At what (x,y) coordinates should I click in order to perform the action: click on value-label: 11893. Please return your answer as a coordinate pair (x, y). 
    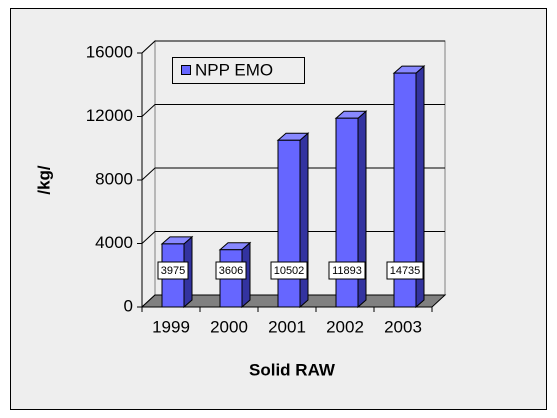
    Looking at the image, I should click on (347, 271).